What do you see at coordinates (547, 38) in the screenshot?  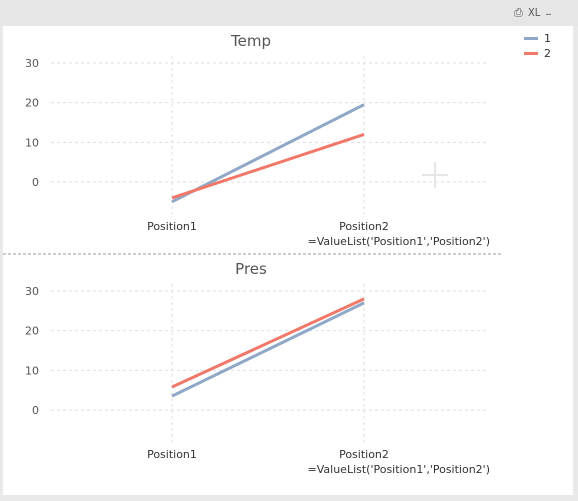 I see `legend-label-1: 1` at bounding box center [547, 38].